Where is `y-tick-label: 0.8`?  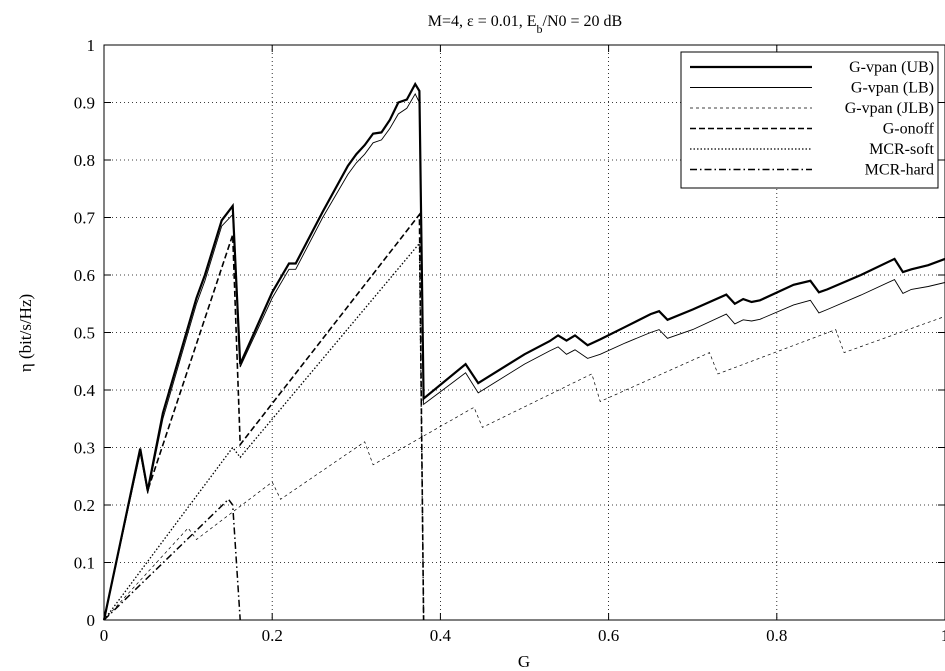
y-tick-label: 0.8 is located at coordinates (84, 160).